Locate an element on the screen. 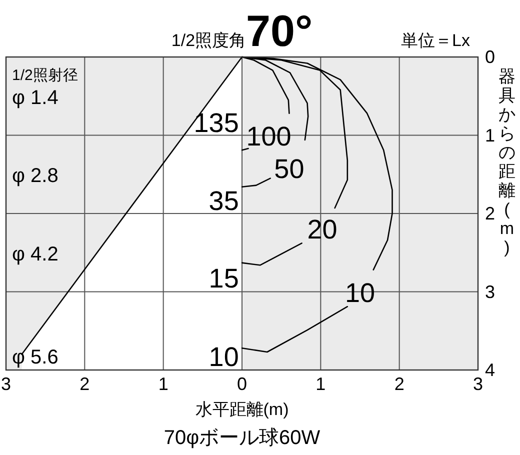 The width and height of the screenshot is (520, 455). y-tick-label: 3 is located at coordinates (490, 292).